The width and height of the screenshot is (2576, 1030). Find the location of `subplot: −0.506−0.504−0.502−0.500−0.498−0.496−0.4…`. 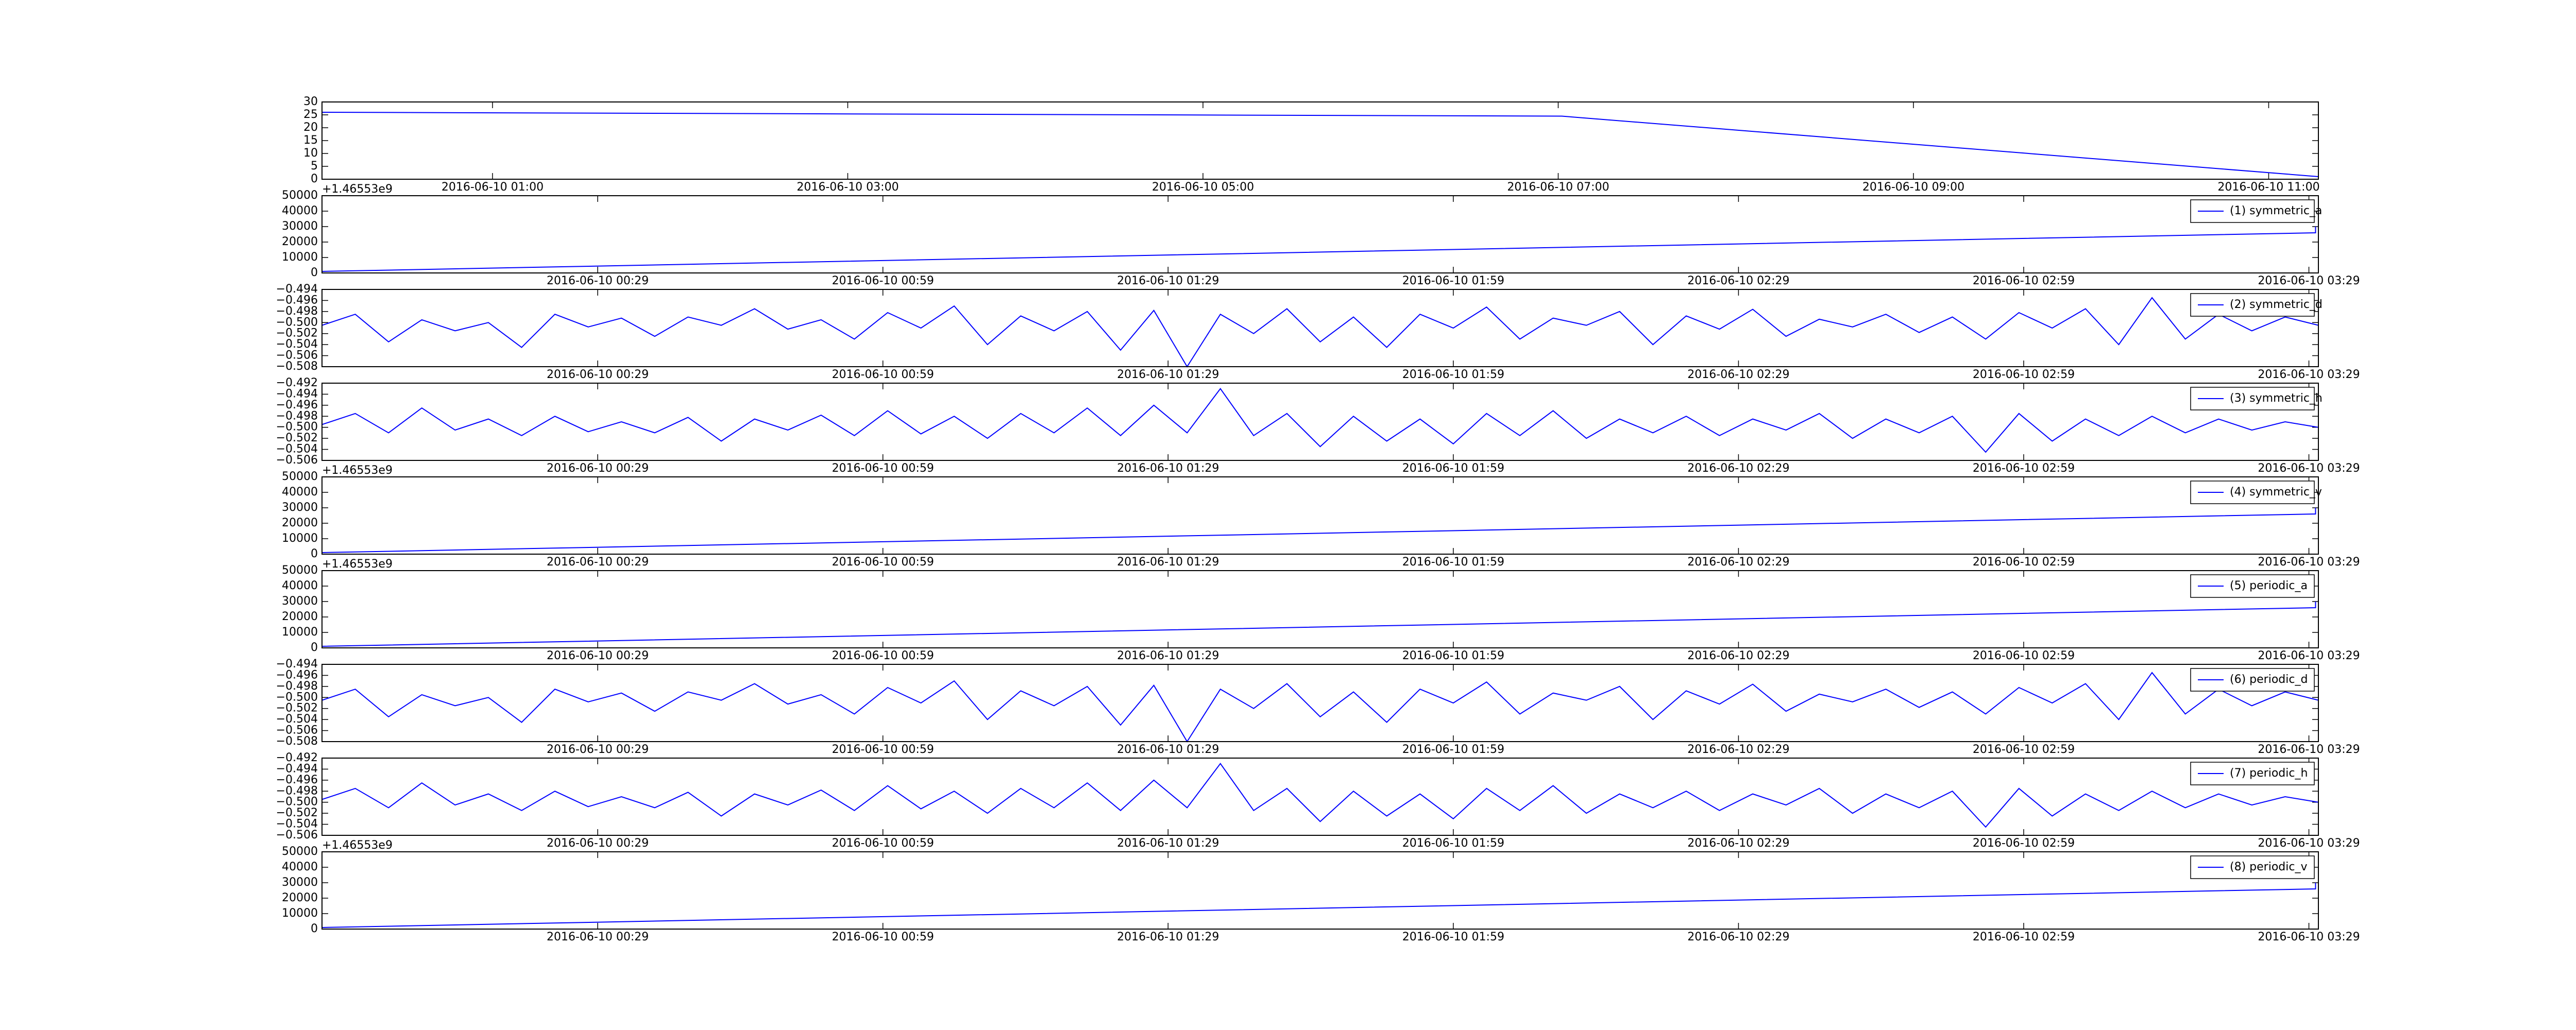

subplot: −0.506−0.504−0.502−0.500−0.498−0.496−0.4… is located at coordinates (1318, 426).